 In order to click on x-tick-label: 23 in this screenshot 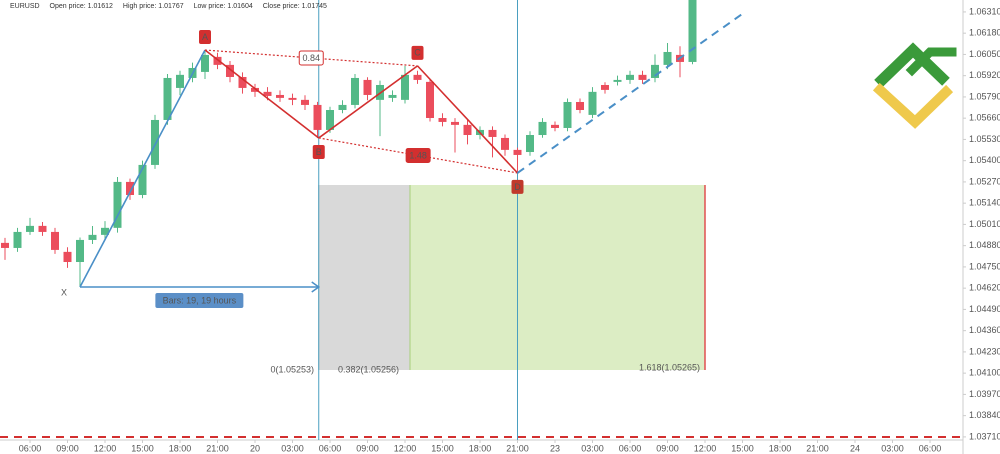, I will do `click(555, 448)`.